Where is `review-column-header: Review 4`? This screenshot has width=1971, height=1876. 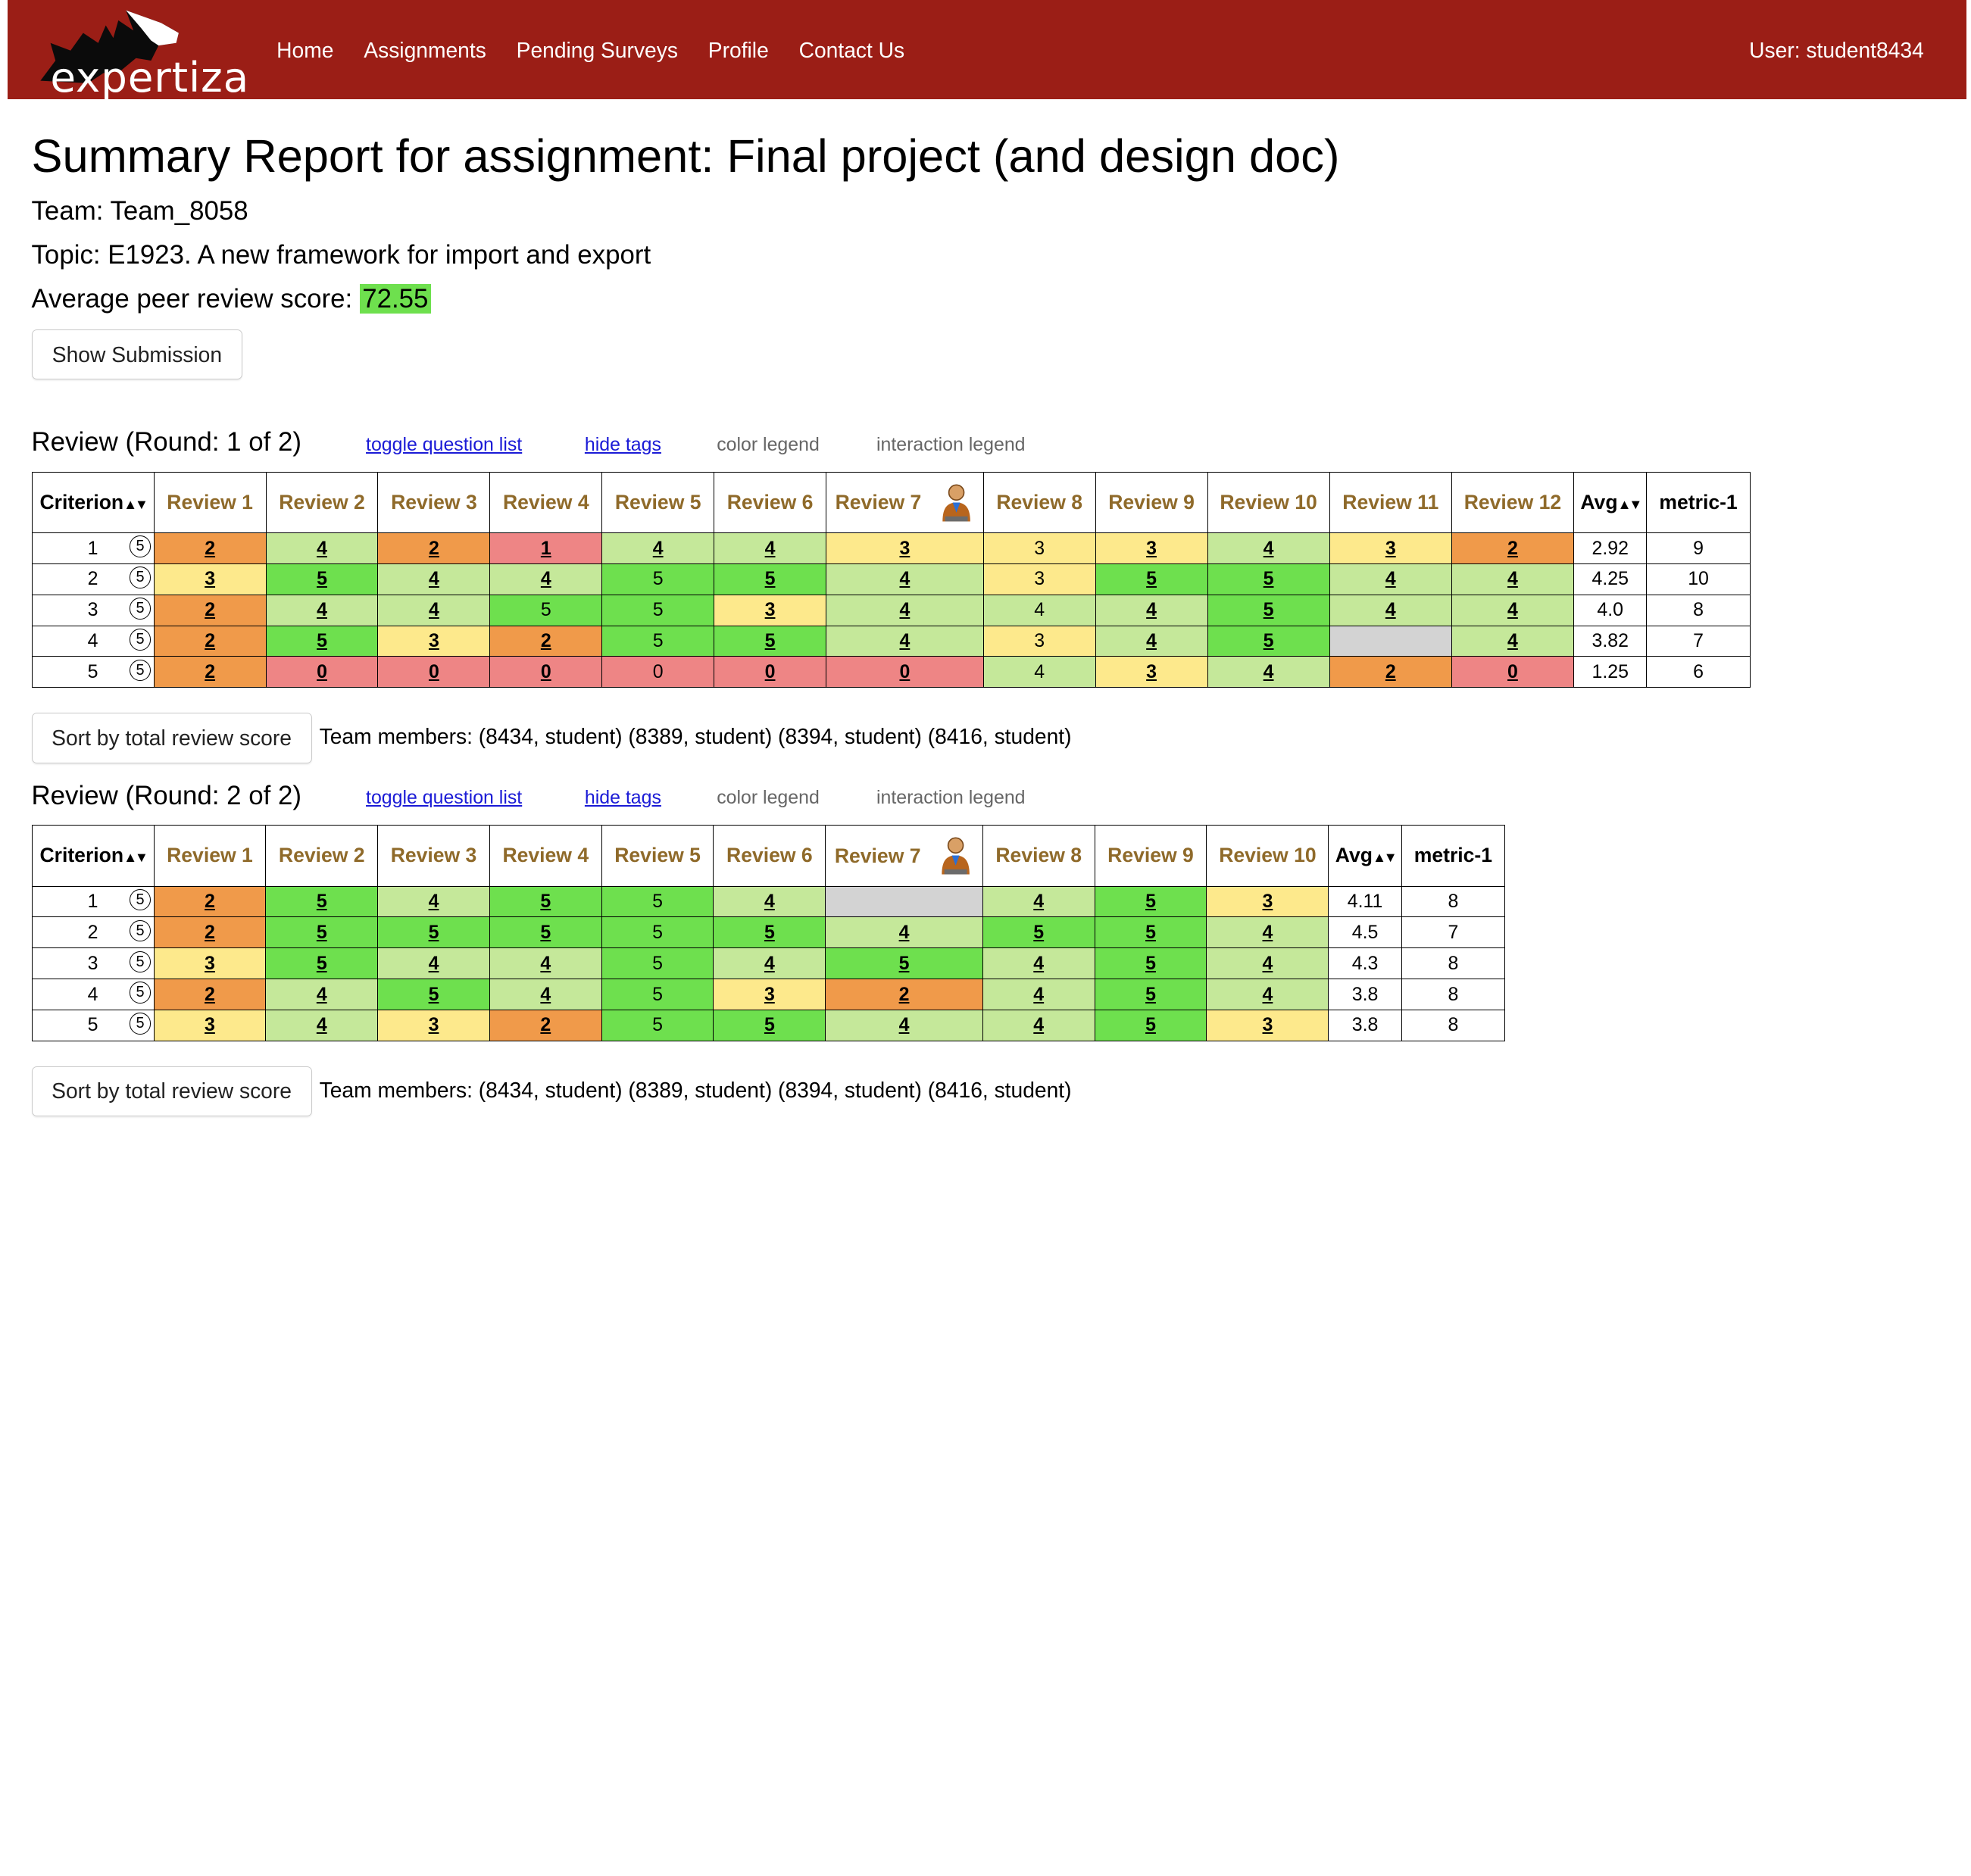 review-column-header: Review 4 is located at coordinates (545, 856).